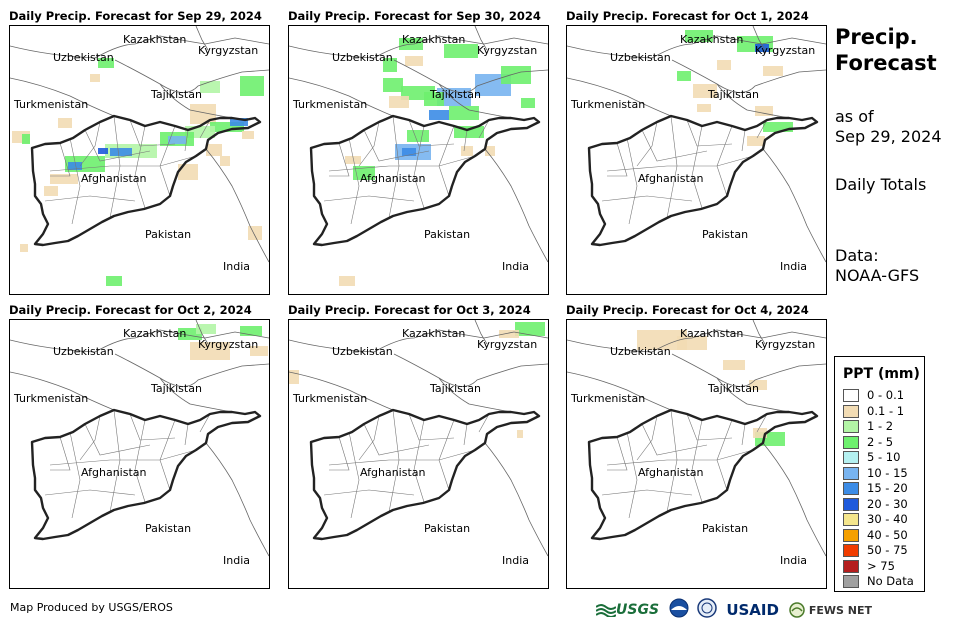 The height and width of the screenshot is (624, 970). What do you see at coordinates (868, 426) in the screenshot?
I see `legend-item: 1 - 2` at bounding box center [868, 426].